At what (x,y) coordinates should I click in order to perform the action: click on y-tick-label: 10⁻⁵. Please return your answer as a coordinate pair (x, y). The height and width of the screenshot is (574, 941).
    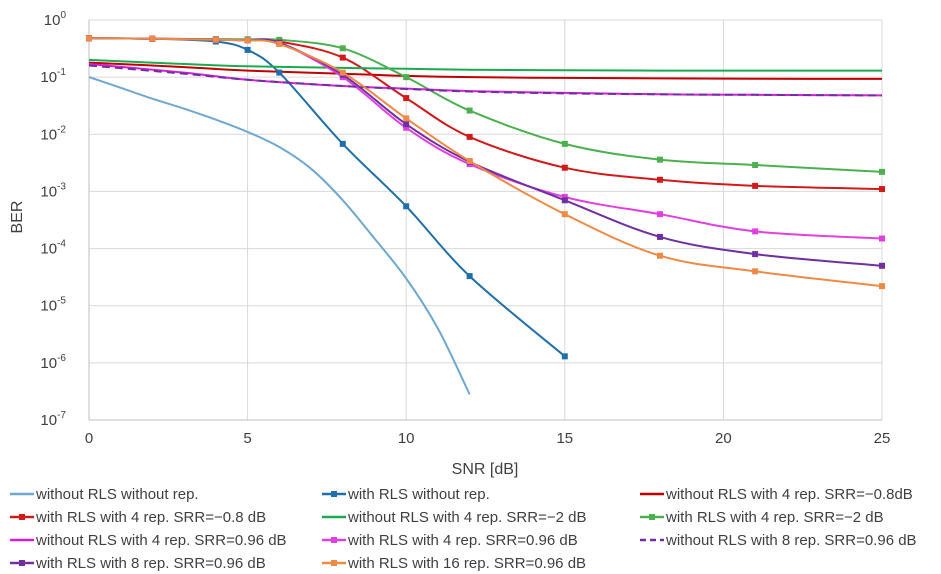
    Looking at the image, I should click on (53, 305).